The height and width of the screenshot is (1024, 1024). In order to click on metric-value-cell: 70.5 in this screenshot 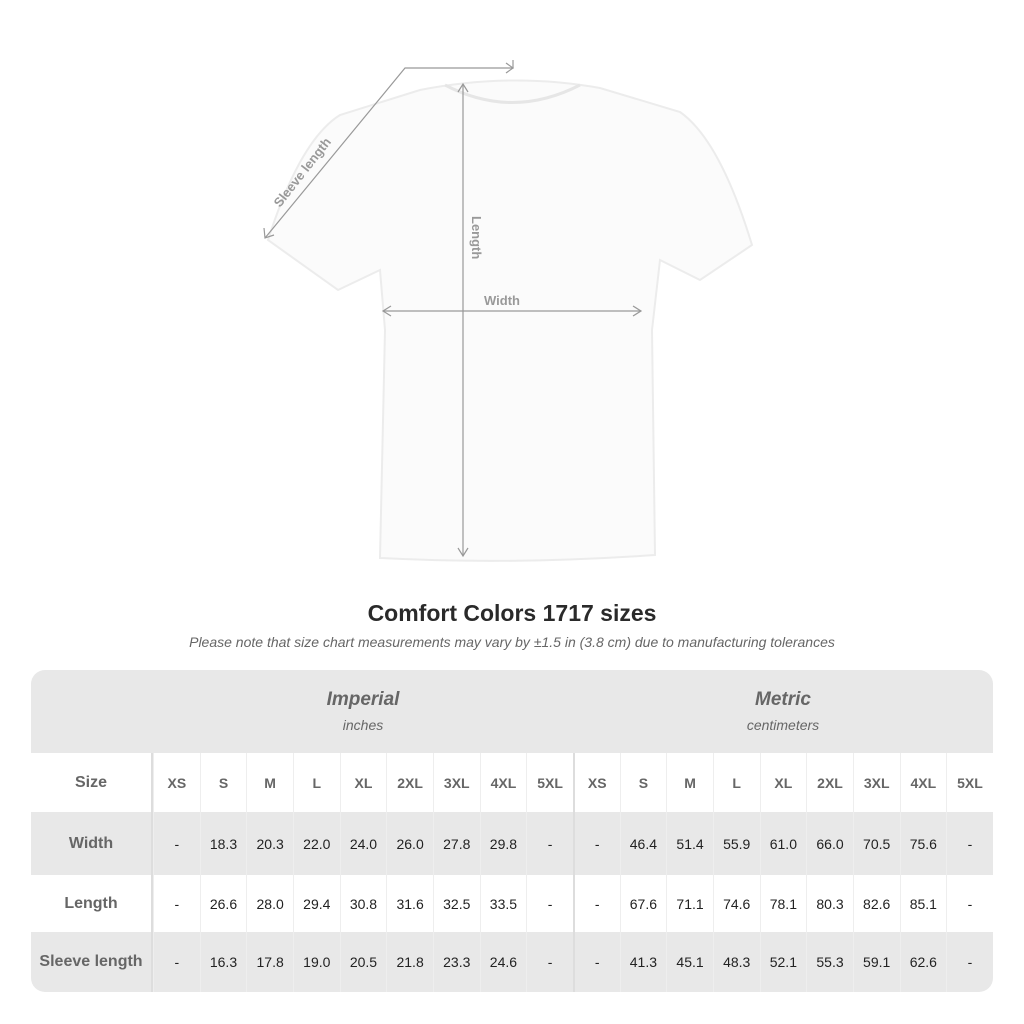, I will do `click(876, 843)`.